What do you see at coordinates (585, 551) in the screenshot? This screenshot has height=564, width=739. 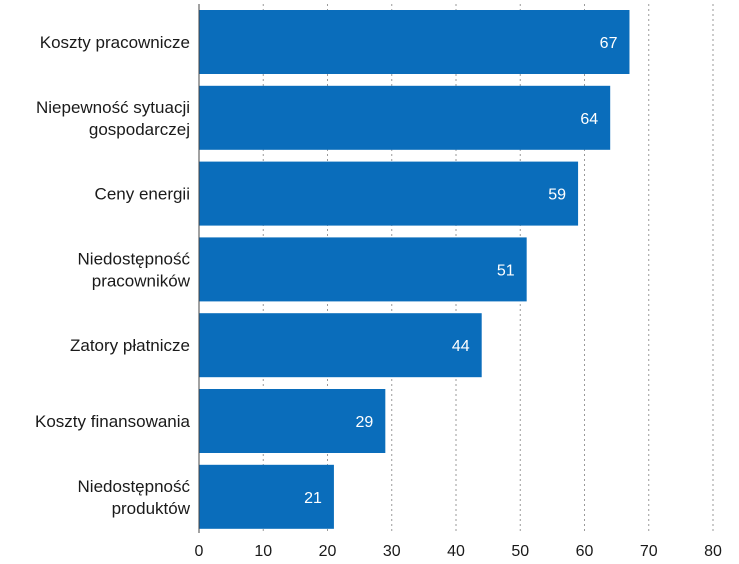 I see `x-tick-label: 60` at bounding box center [585, 551].